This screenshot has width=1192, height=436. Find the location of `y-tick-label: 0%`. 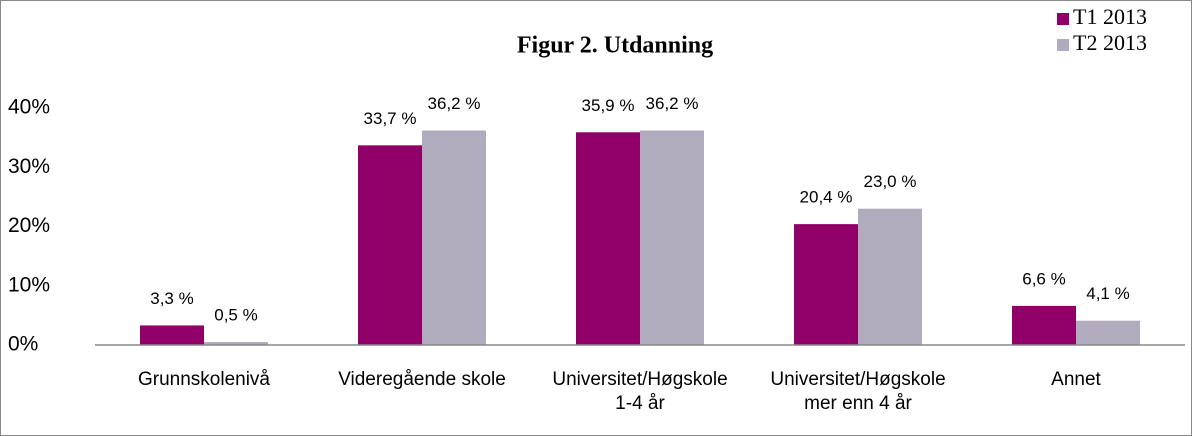

y-tick-label: 0% is located at coordinates (23, 344).